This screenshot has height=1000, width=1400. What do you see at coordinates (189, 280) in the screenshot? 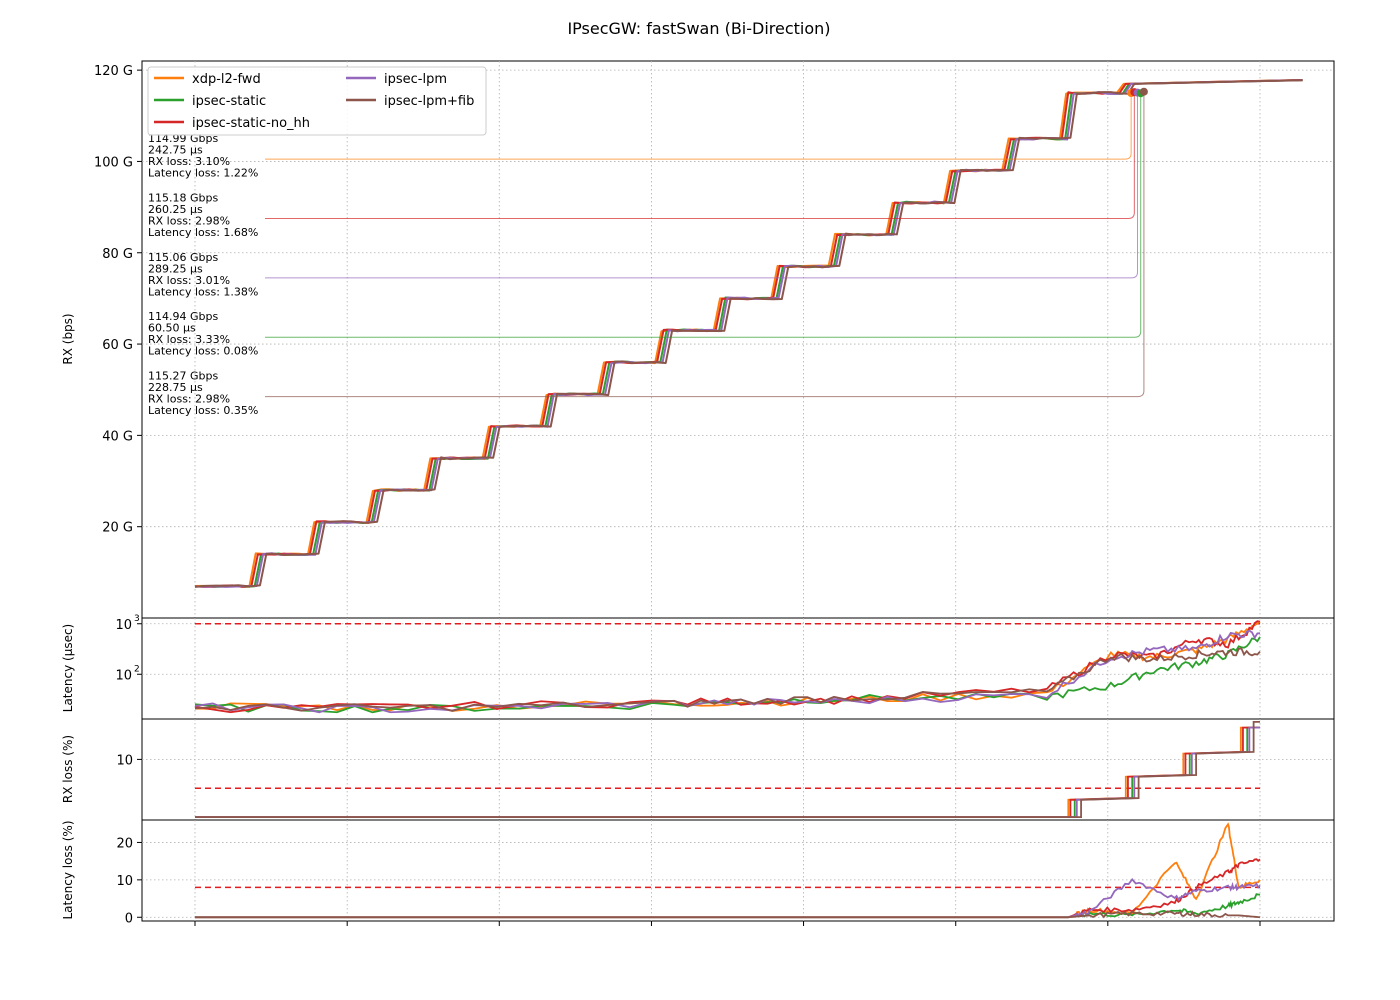
I see `annotation-ipsec-lpm-rx-loss: RX loss: 3.01%` at bounding box center [189, 280].